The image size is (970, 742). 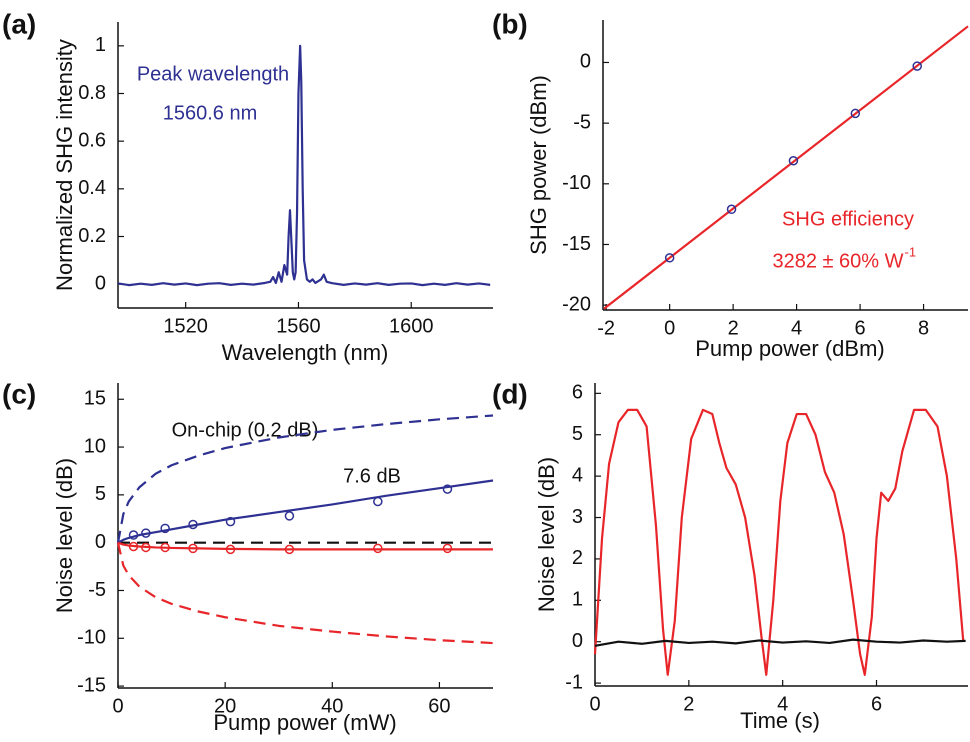 What do you see at coordinates (411, 326) in the screenshot?
I see `x-tick-label: 1600` at bounding box center [411, 326].